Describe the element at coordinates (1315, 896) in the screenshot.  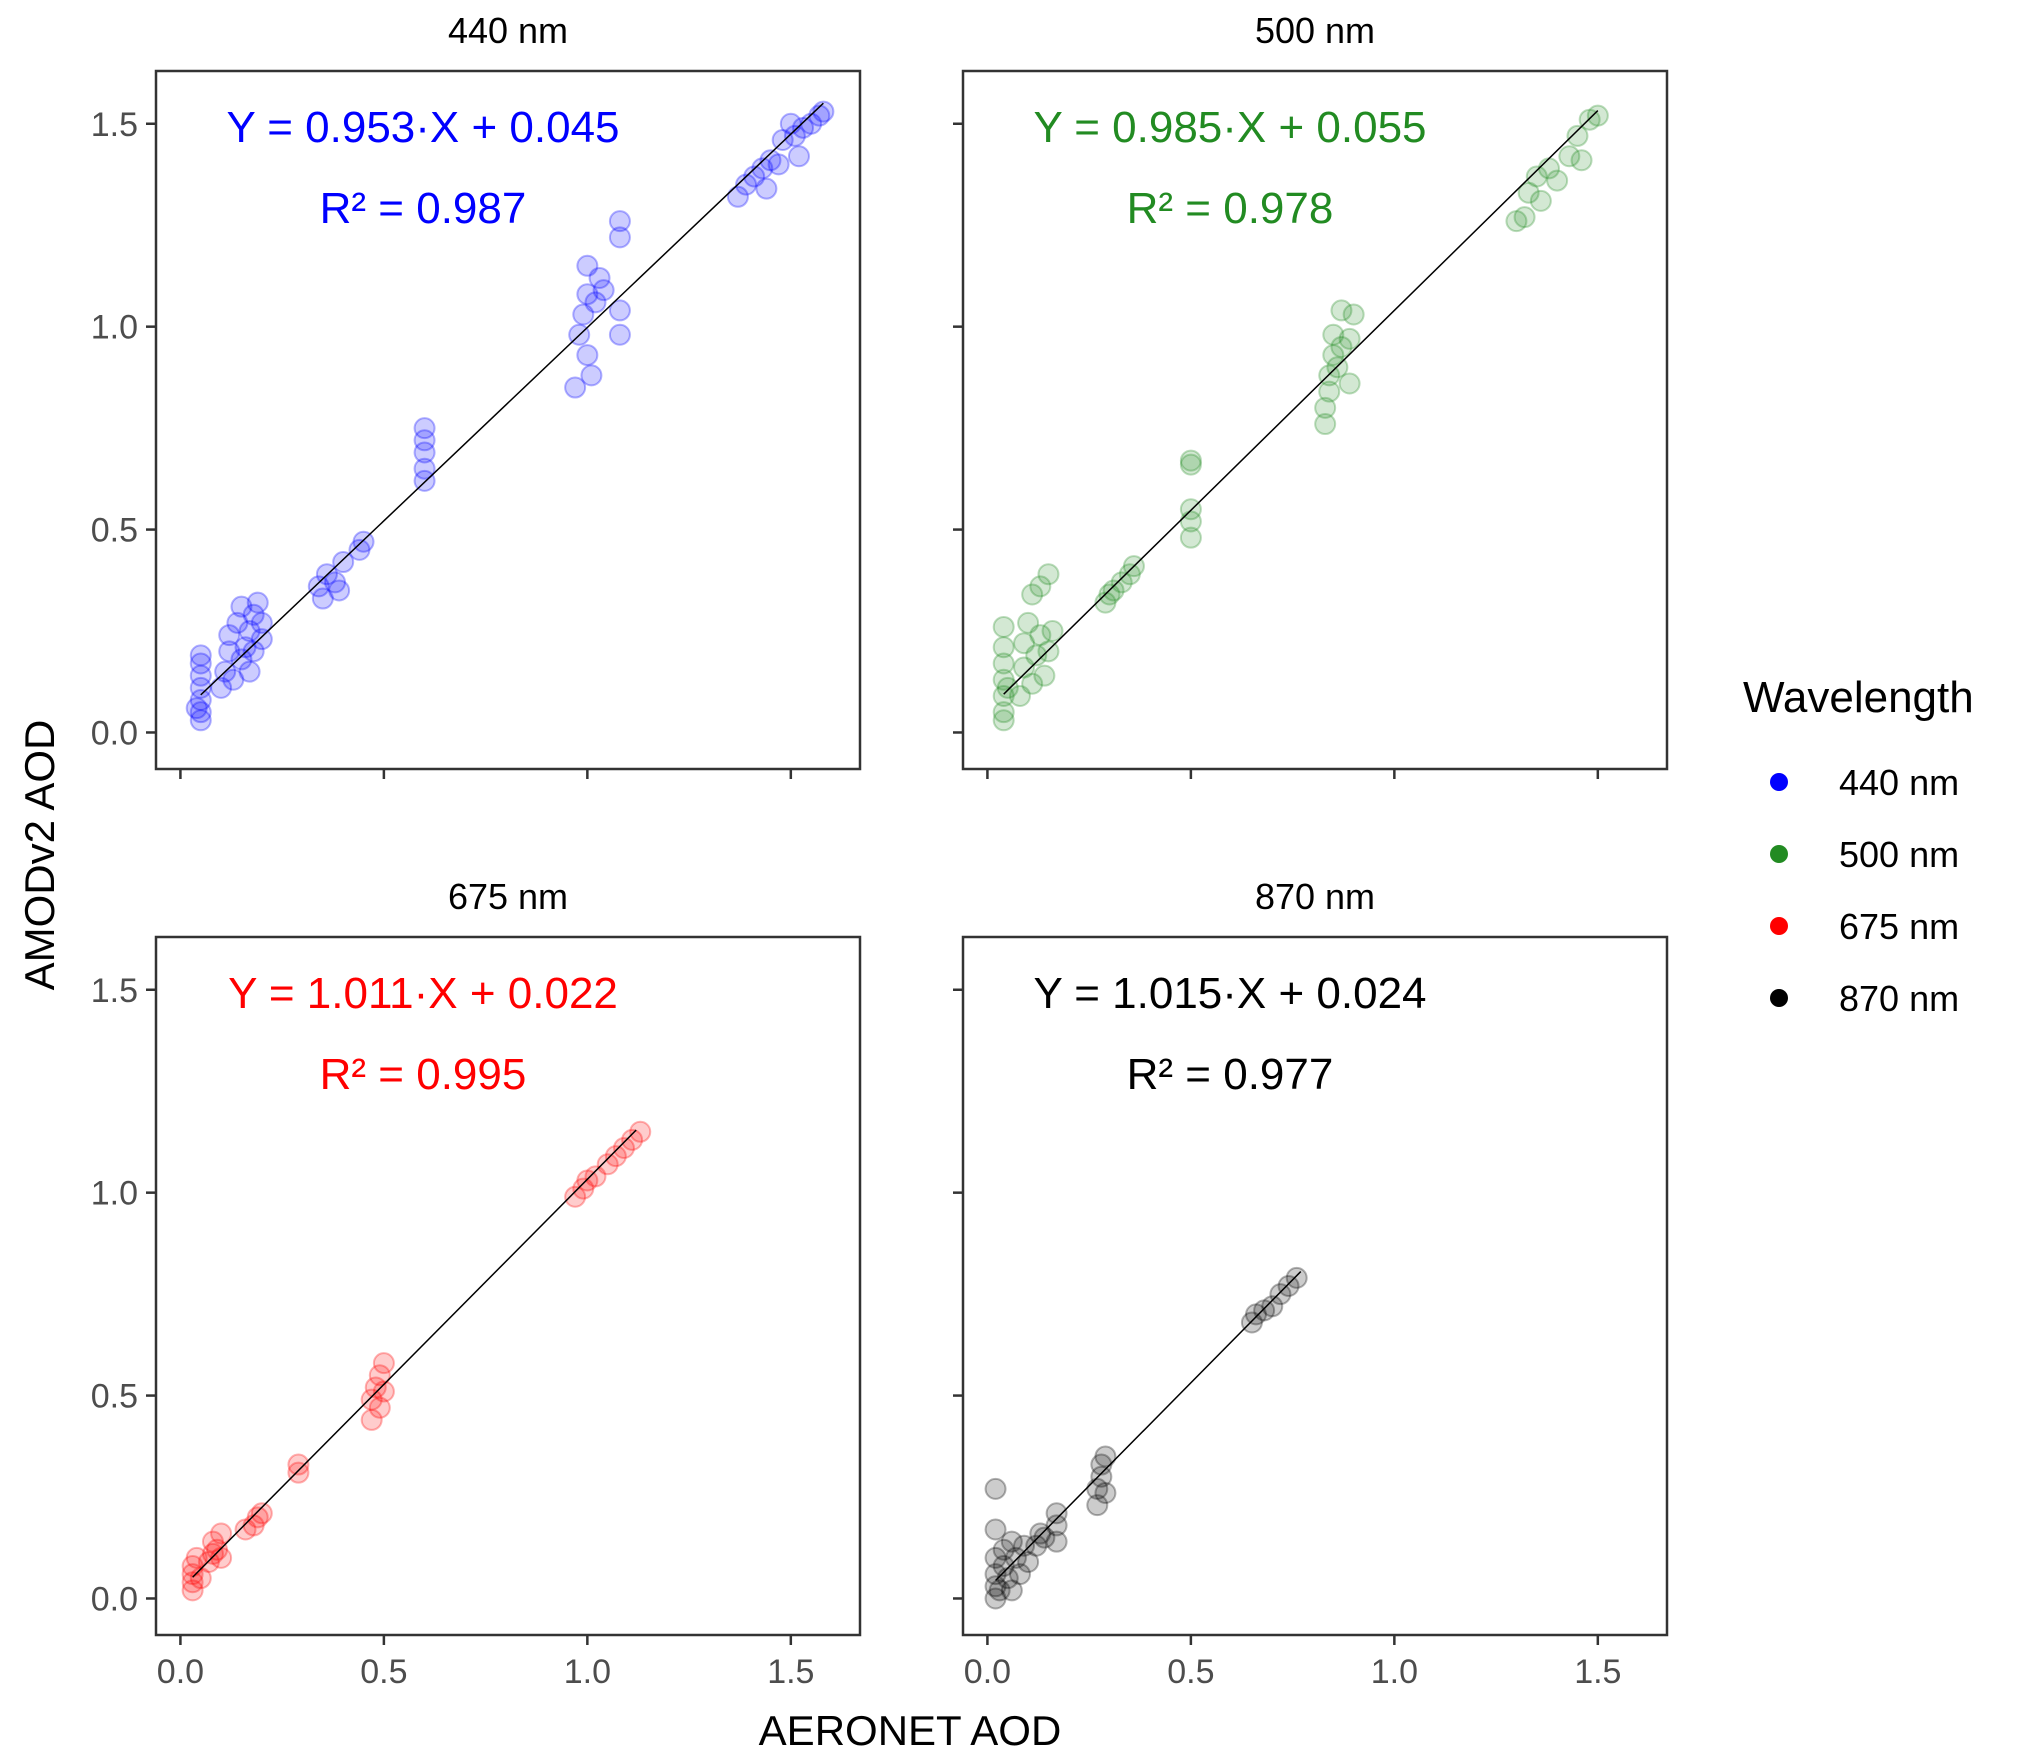
I see `panel-title: 870 nm` at that location.